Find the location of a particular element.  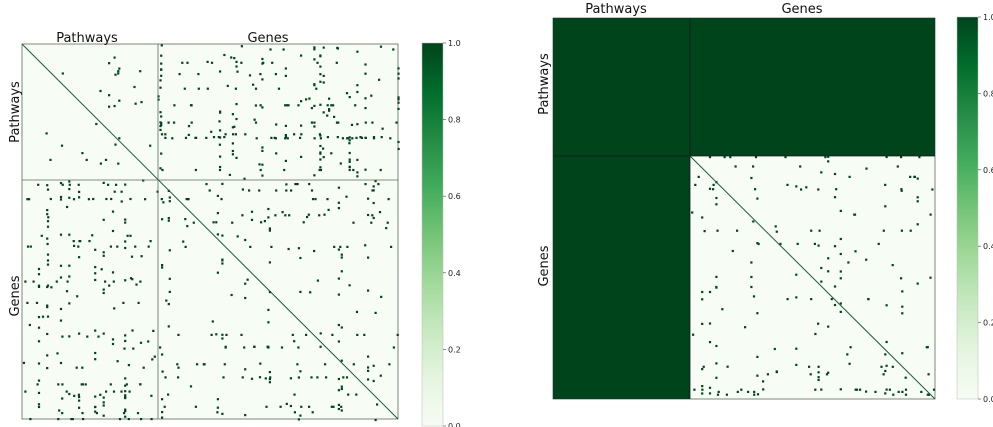

right-top-label-genes: Genes is located at coordinates (801, 9).